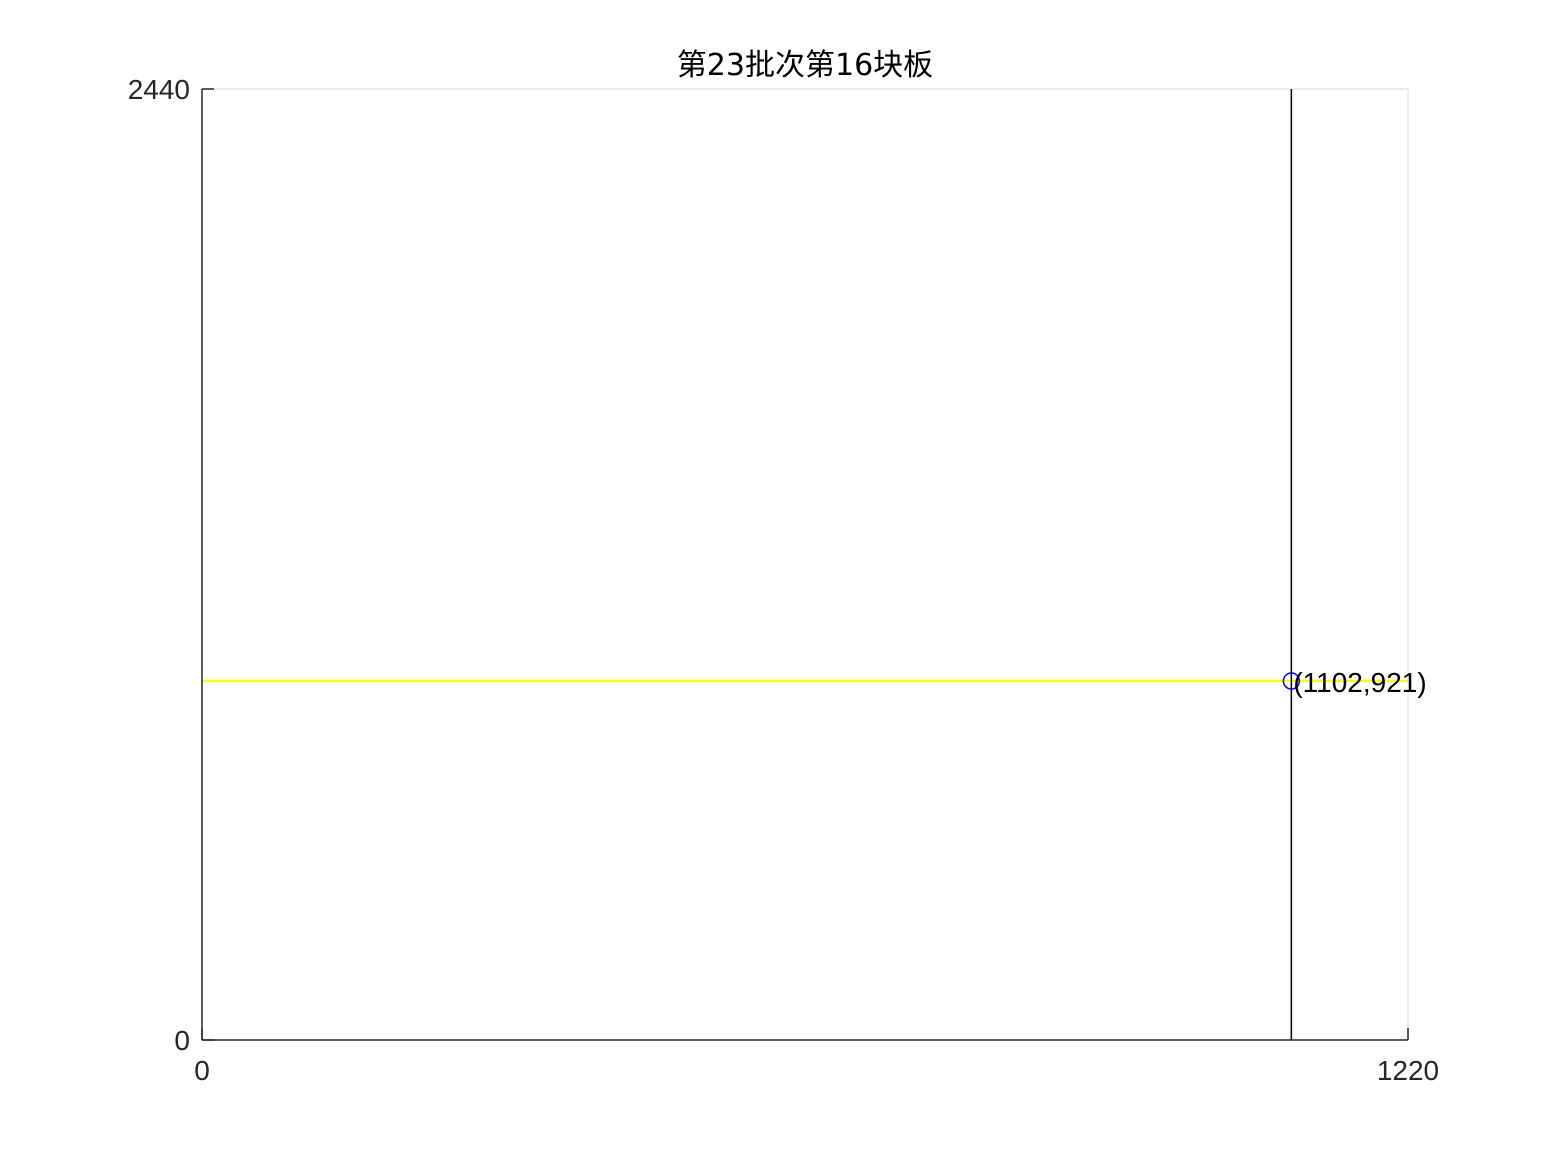 The height and width of the screenshot is (1167, 1556). Describe the element at coordinates (805, 65) in the screenshot. I see `chart-title: 第23批次第16块板` at that location.